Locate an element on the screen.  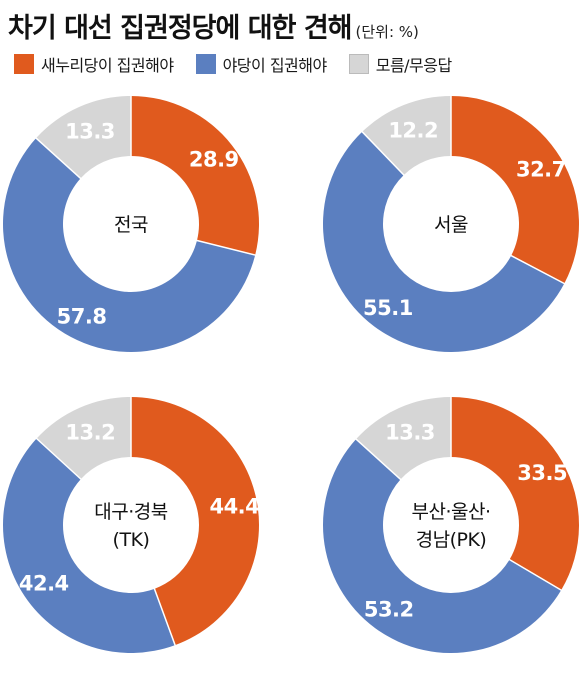
chart-title: 차기 대선 집권정당에 대한 견해 is located at coordinates (180, 28).